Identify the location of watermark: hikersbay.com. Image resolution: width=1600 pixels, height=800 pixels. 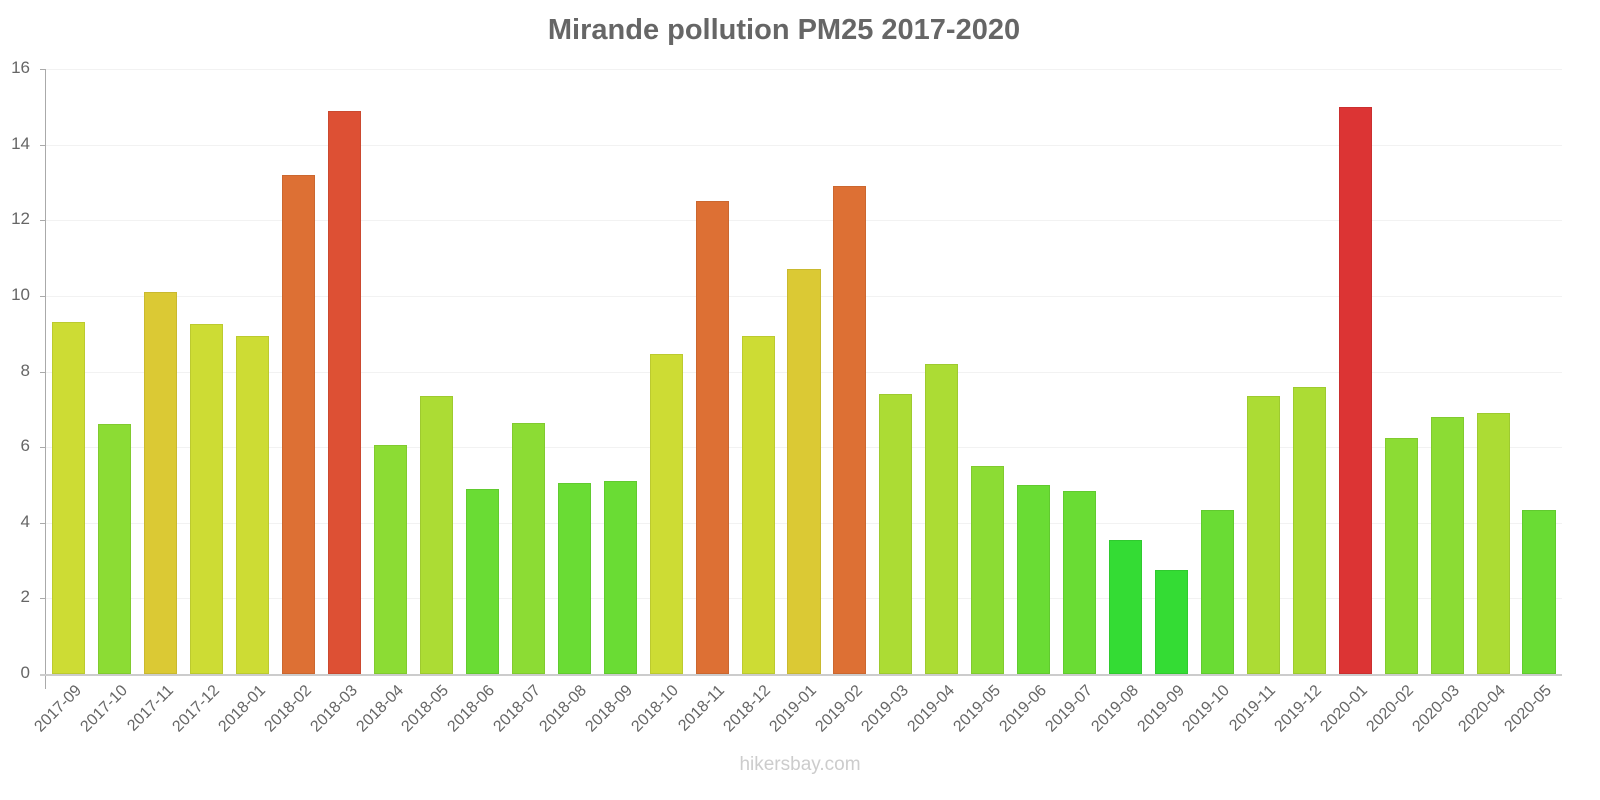
(800, 764).